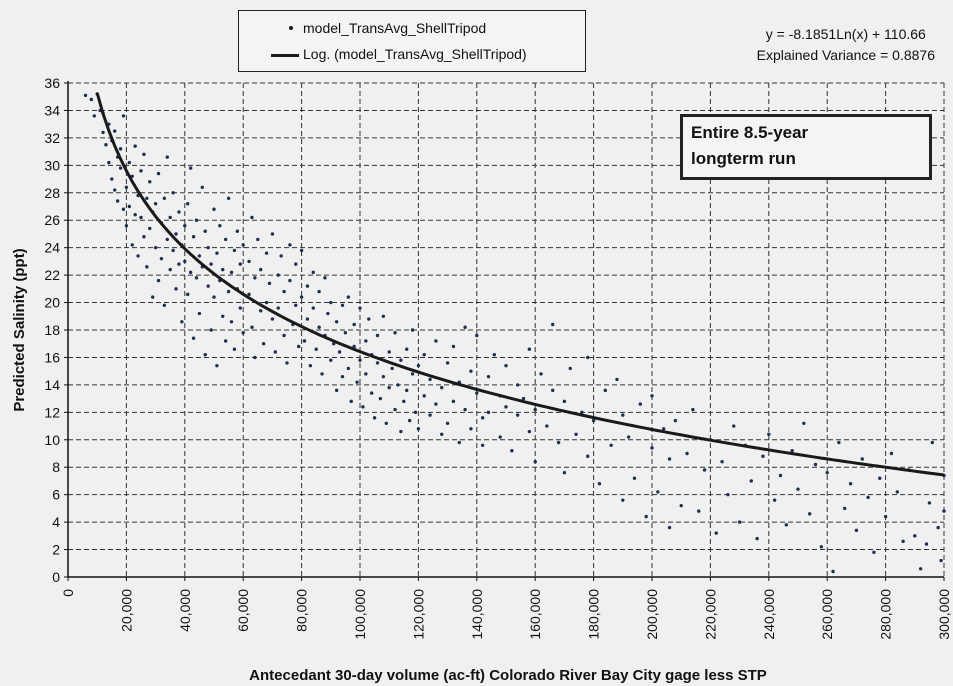  Describe the element at coordinates (291, 28) in the screenshot. I see `legend-point-marker` at that location.